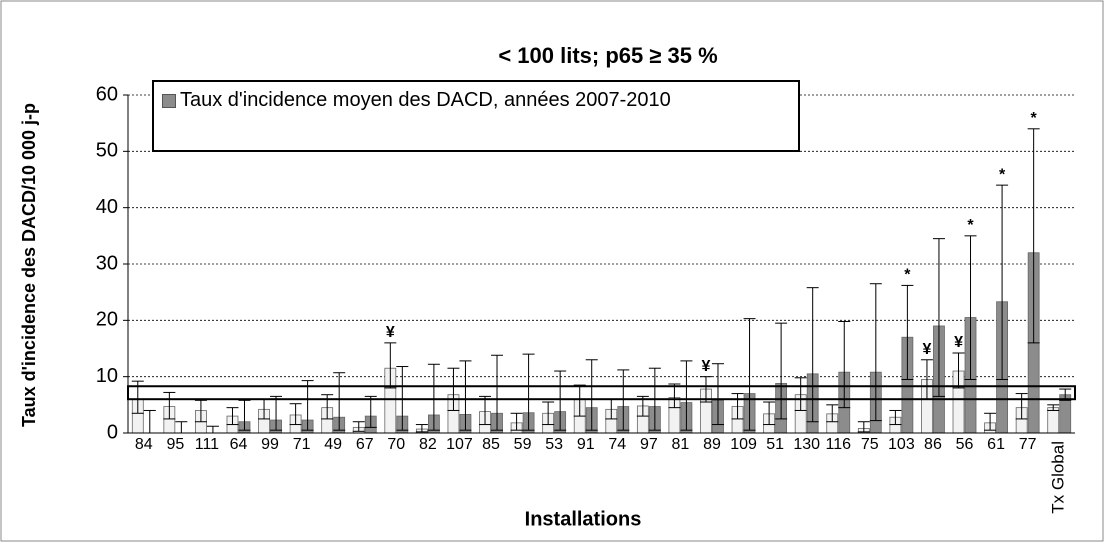 The image size is (1105, 547). What do you see at coordinates (491, 444) in the screenshot?
I see `x-tick-label: 85` at bounding box center [491, 444].